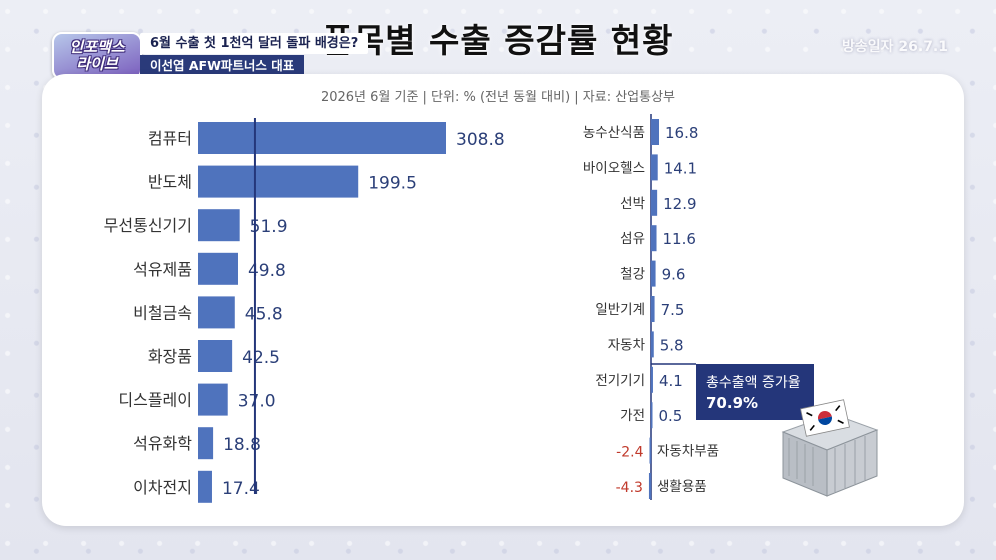  I want to click on left-value-label: 45.8, so click(264, 314).